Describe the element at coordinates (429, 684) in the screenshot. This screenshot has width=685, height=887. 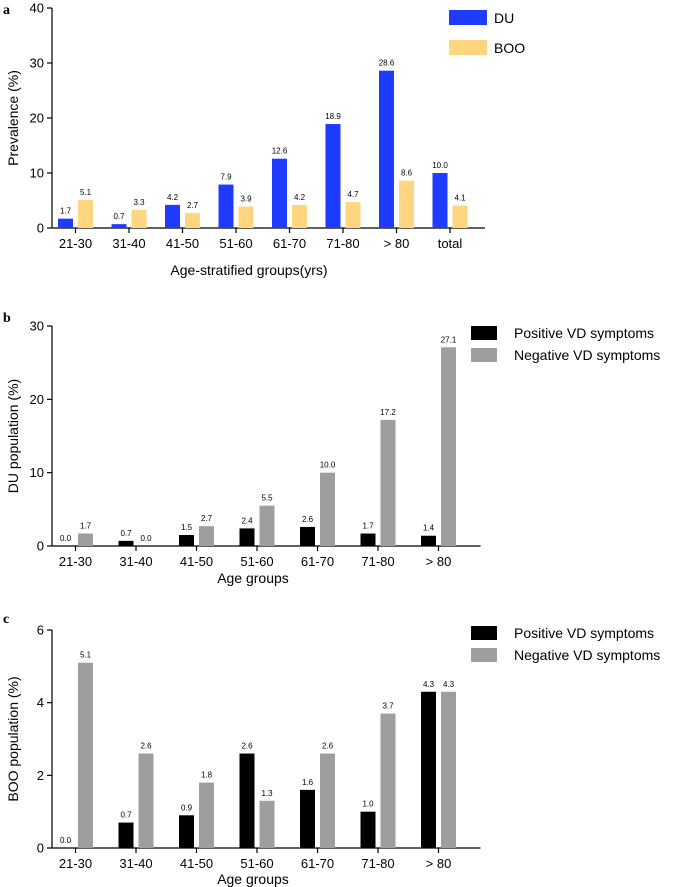
I see `data-label: 4.3` at that location.